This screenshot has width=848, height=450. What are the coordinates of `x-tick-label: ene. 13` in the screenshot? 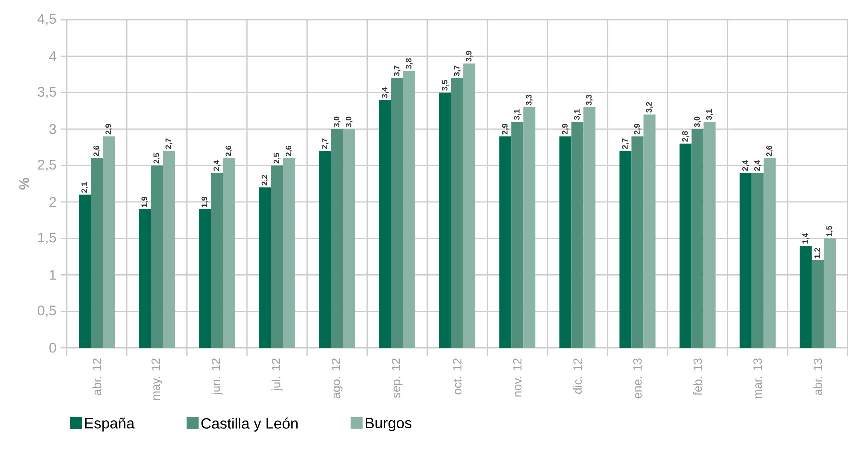 It's located at (638, 378).